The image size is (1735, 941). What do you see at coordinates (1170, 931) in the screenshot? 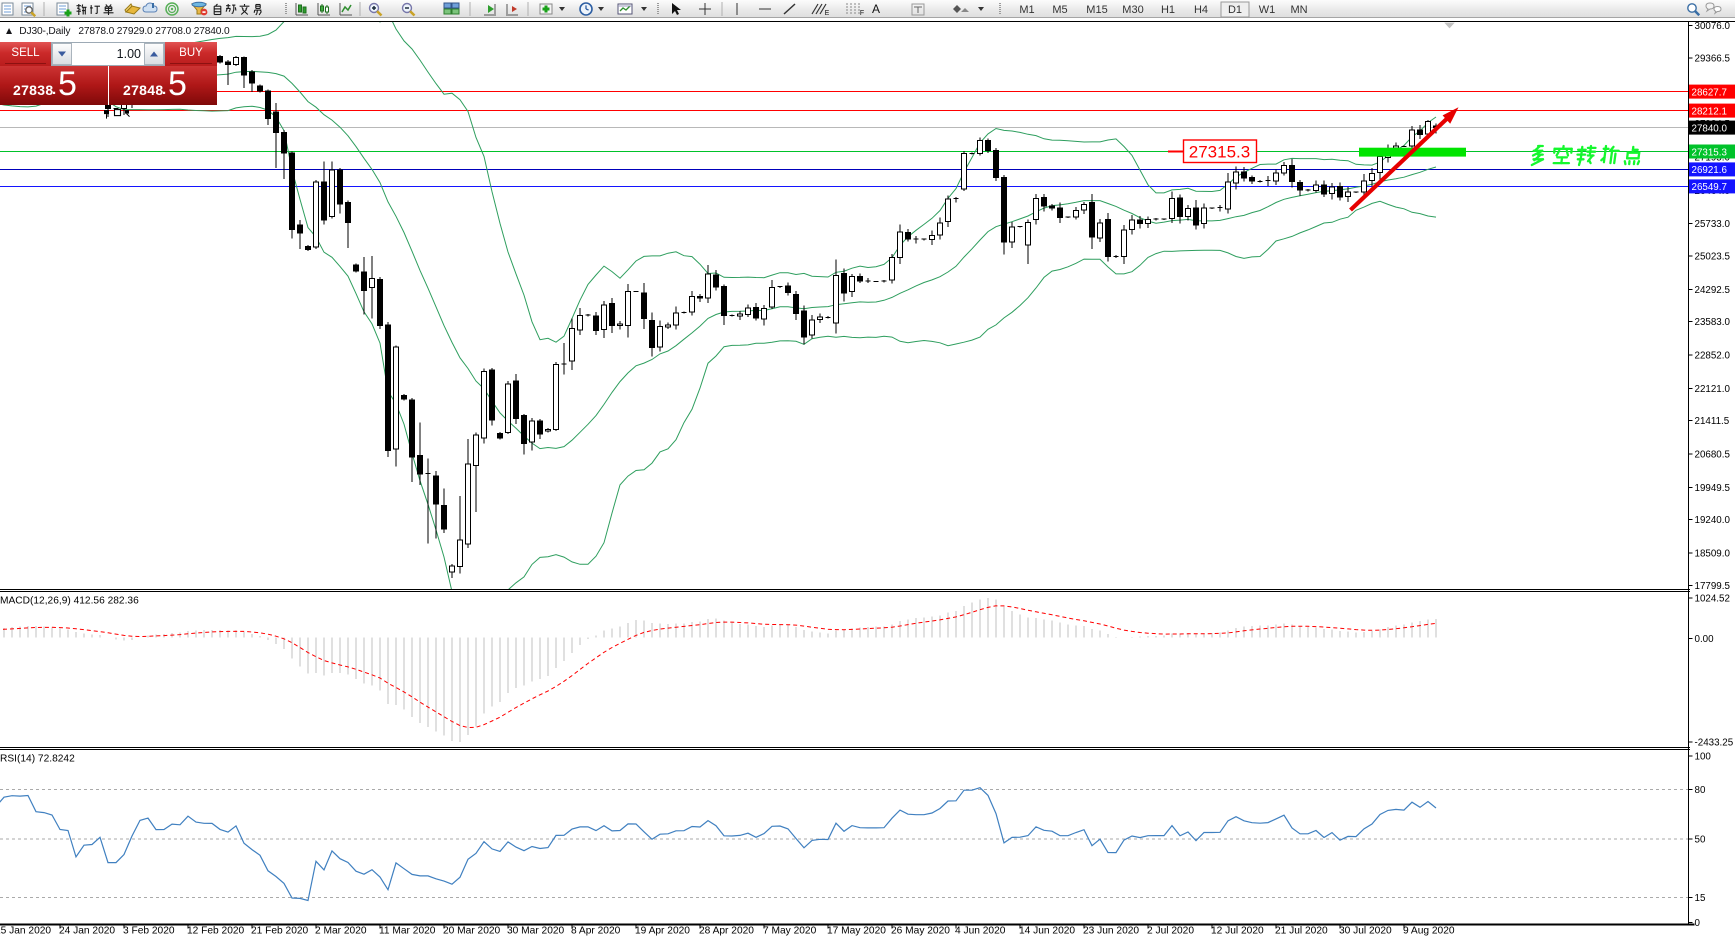
I see `svg-text: 2 Jul 2020` at bounding box center [1170, 931].